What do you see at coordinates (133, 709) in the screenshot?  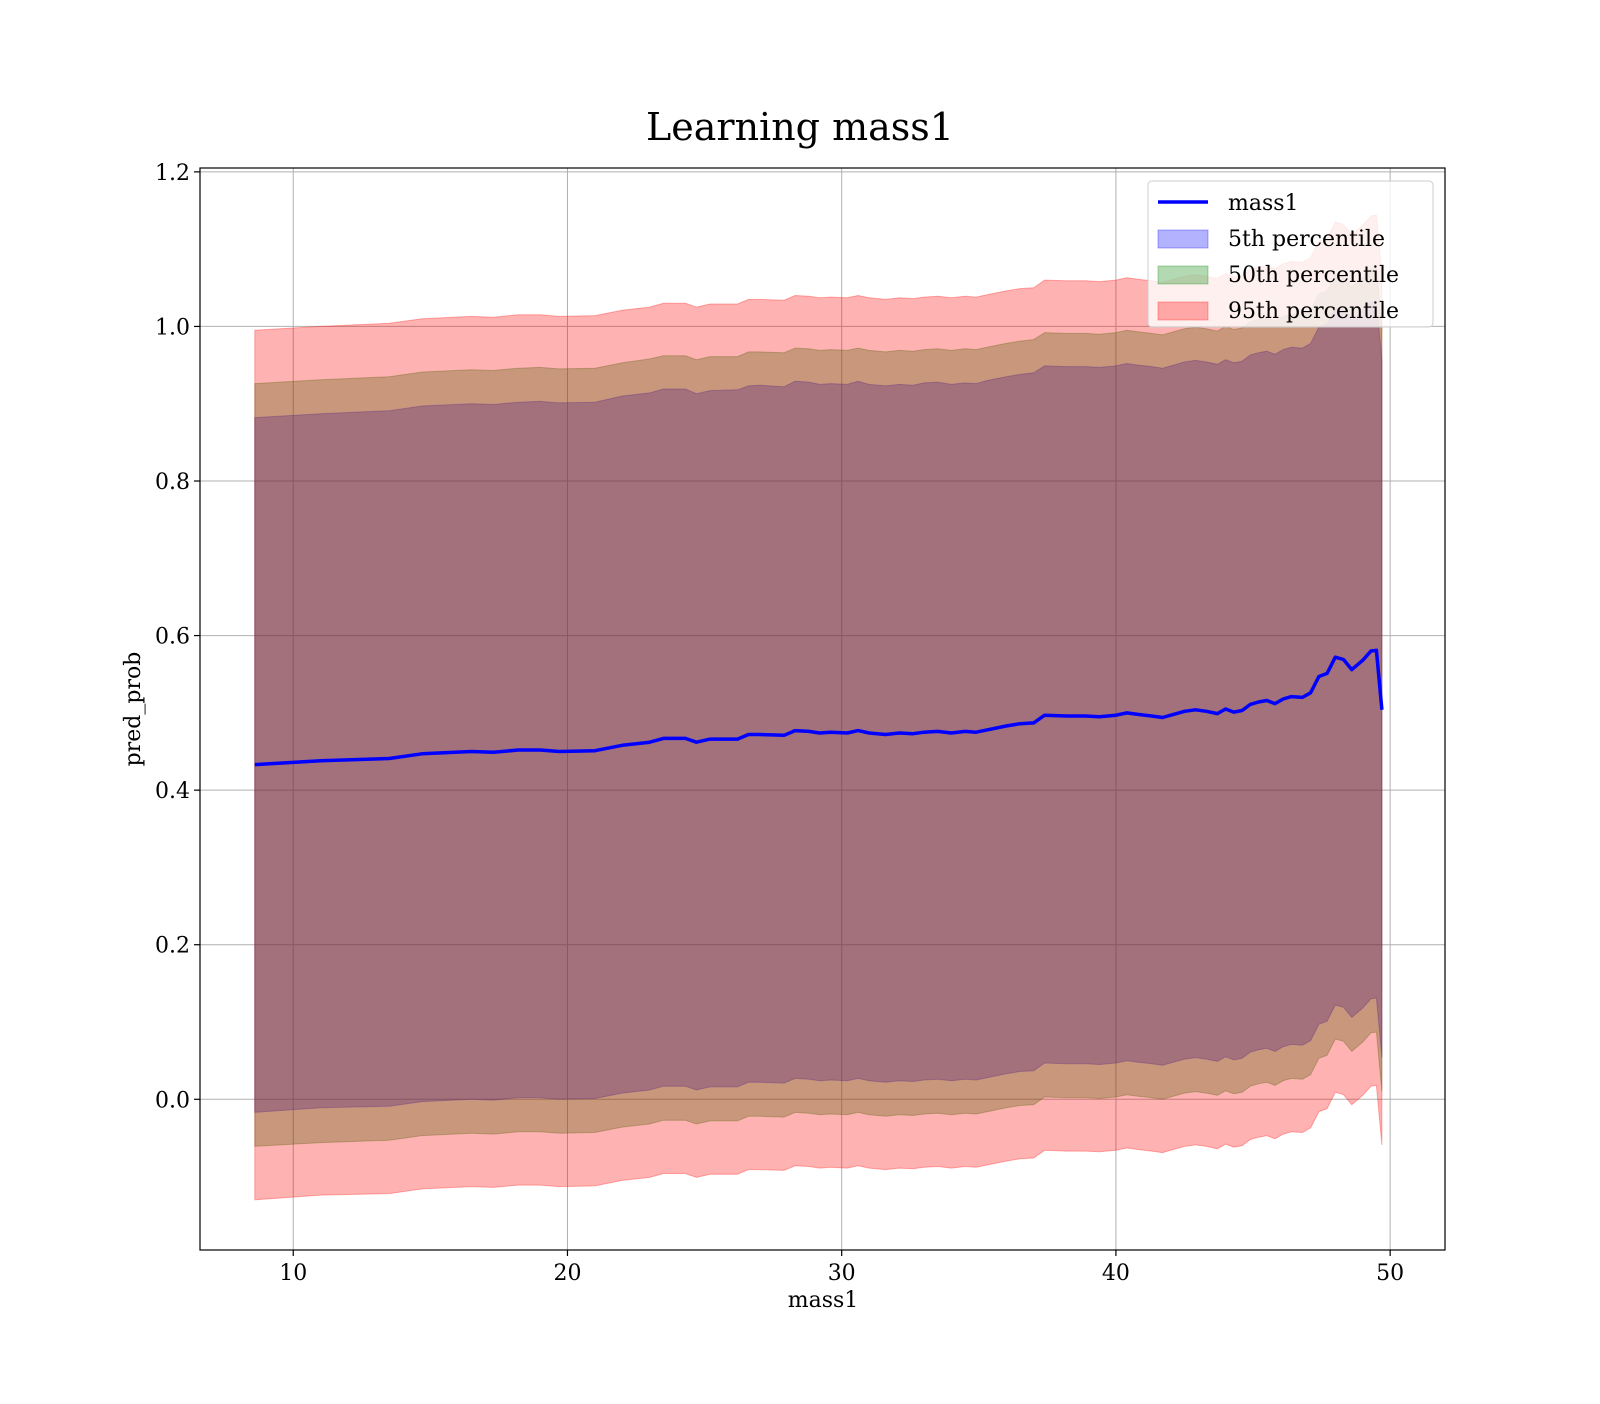 I see `y-axis-label: pred_prob` at bounding box center [133, 709].